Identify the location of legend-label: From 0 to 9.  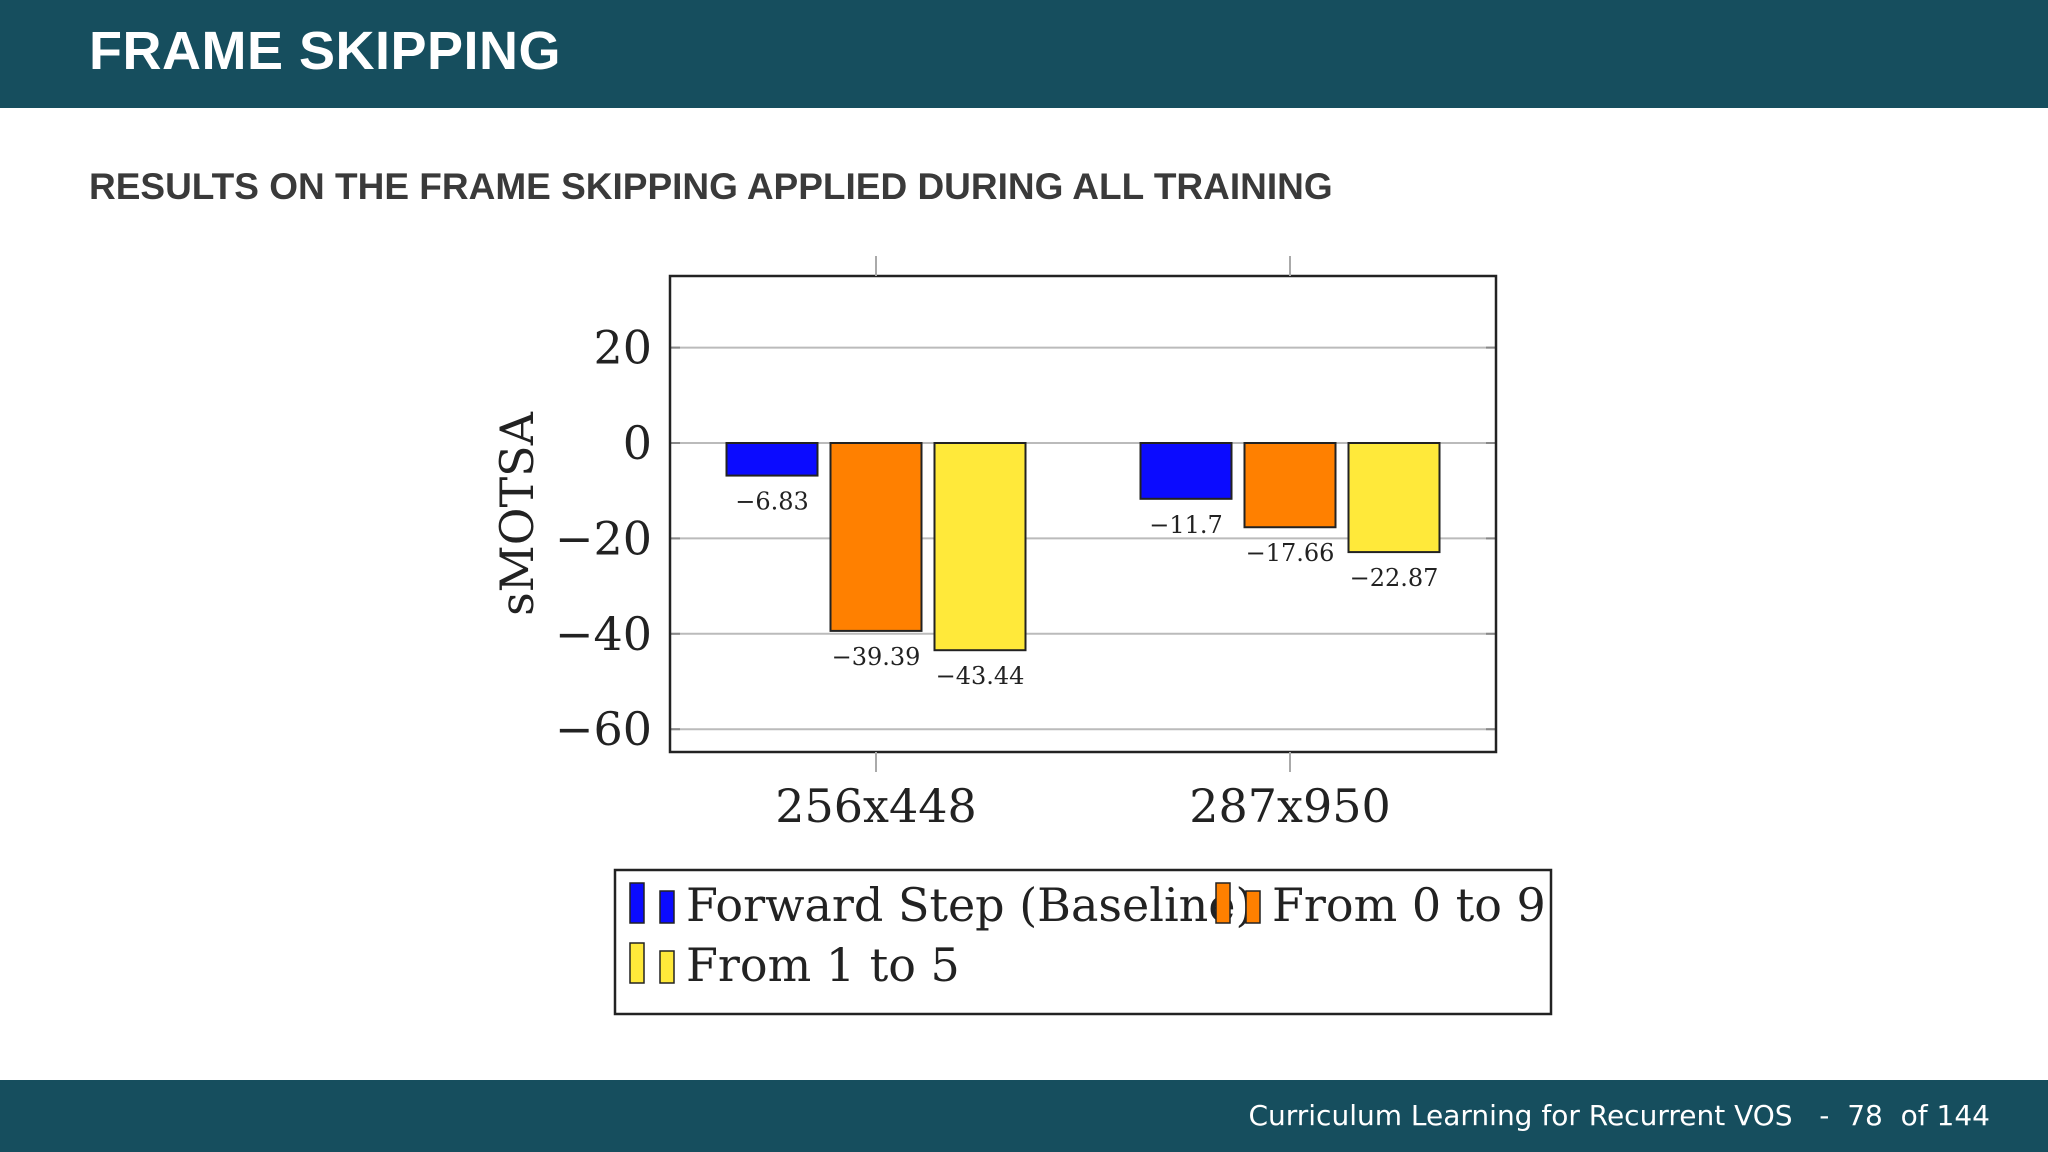
(1409, 905).